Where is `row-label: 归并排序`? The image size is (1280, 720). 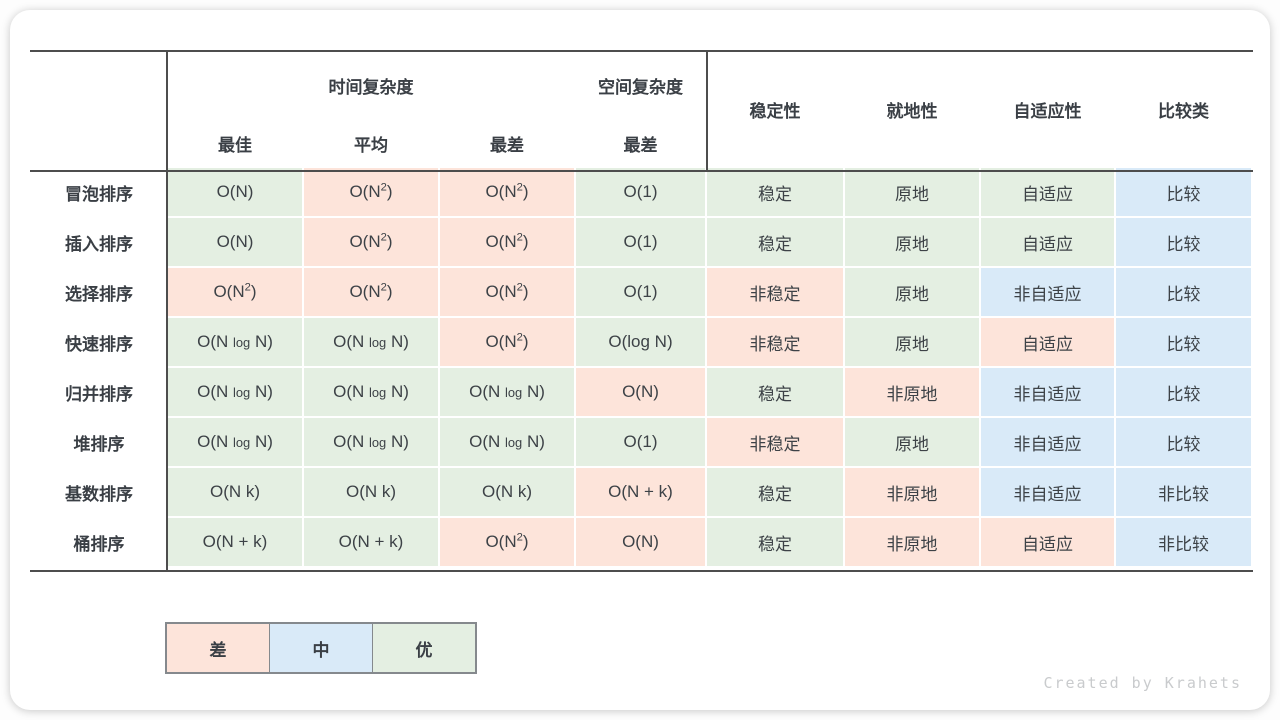
row-label: 归并排序 is located at coordinates (99, 394).